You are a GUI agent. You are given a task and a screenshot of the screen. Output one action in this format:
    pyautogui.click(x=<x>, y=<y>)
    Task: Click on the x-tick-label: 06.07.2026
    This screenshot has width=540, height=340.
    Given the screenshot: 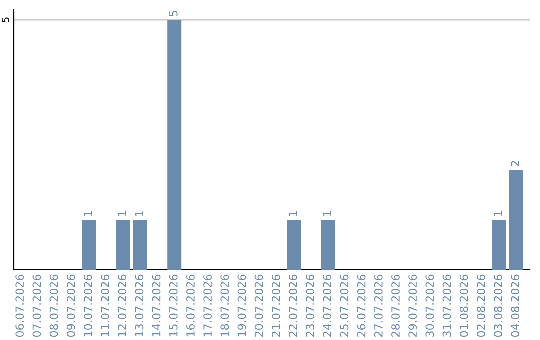 What is the action you would take?
    pyautogui.click(x=20, y=306)
    